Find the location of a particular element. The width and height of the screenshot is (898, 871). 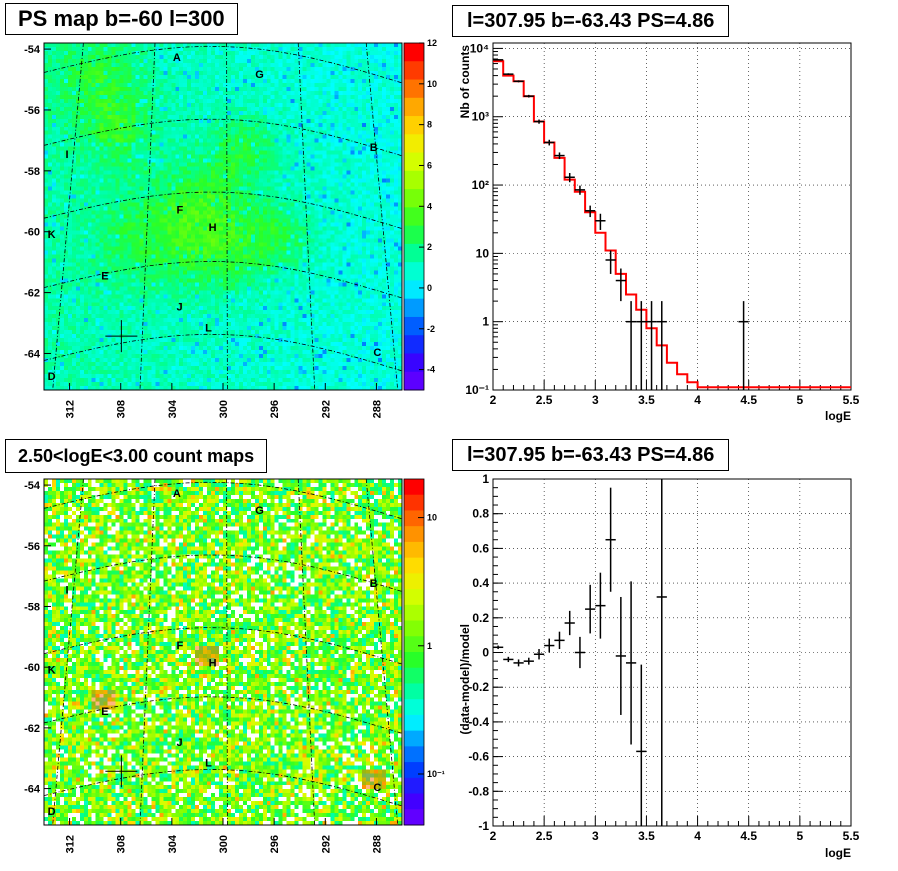

ps-region-label: H is located at coordinates (213, 228).